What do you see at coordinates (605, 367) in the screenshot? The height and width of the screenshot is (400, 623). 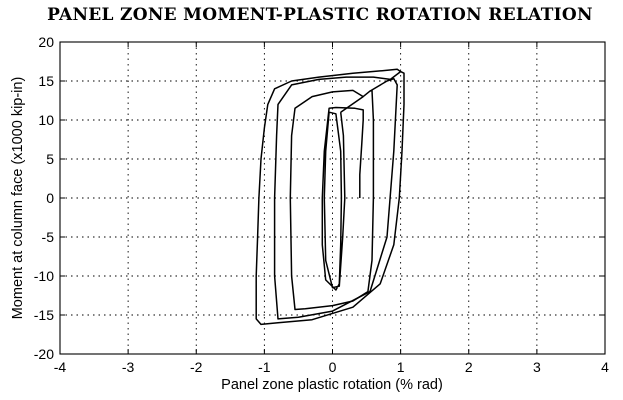 I see `x-tick-label: 4` at bounding box center [605, 367].